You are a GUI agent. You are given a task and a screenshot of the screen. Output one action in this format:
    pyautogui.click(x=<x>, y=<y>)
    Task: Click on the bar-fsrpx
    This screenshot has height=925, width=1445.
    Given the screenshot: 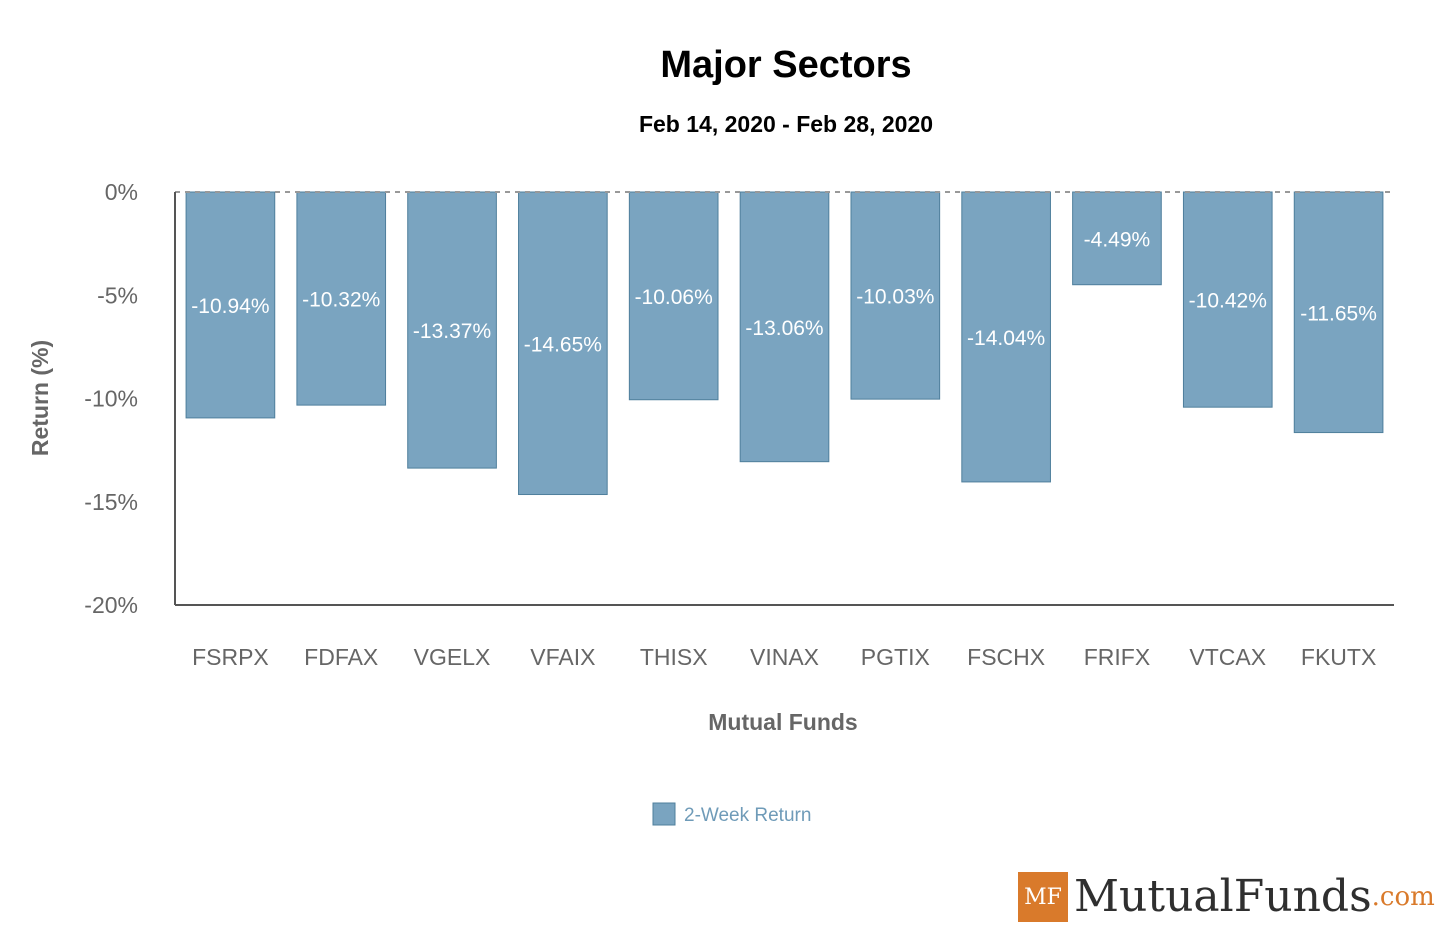 What is the action you would take?
    pyautogui.click(x=230, y=305)
    